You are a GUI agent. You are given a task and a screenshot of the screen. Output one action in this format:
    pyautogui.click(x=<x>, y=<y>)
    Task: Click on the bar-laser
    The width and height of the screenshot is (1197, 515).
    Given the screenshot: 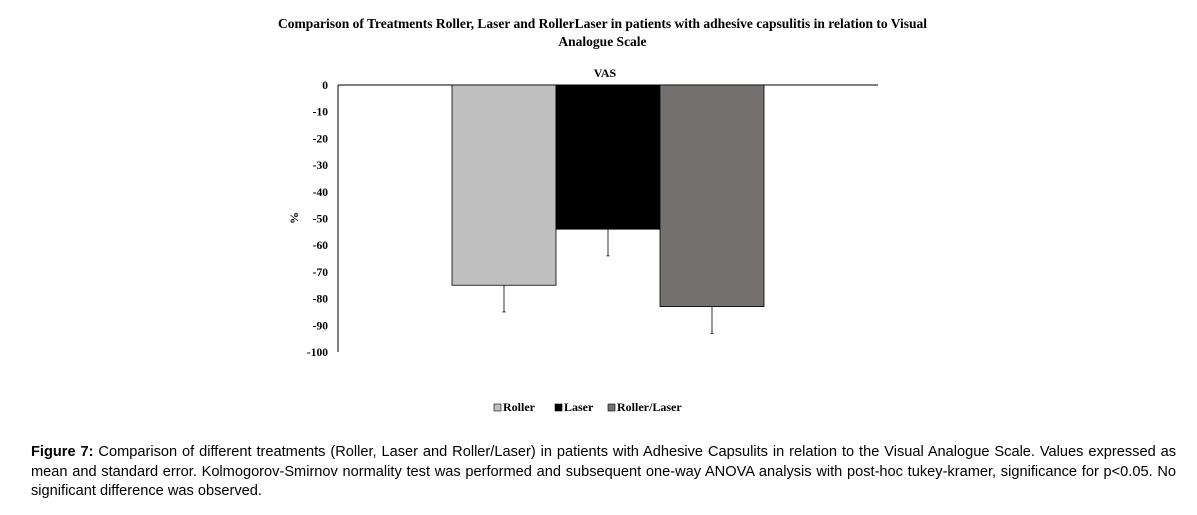 What is the action you would take?
    pyautogui.click(x=608, y=157)
    